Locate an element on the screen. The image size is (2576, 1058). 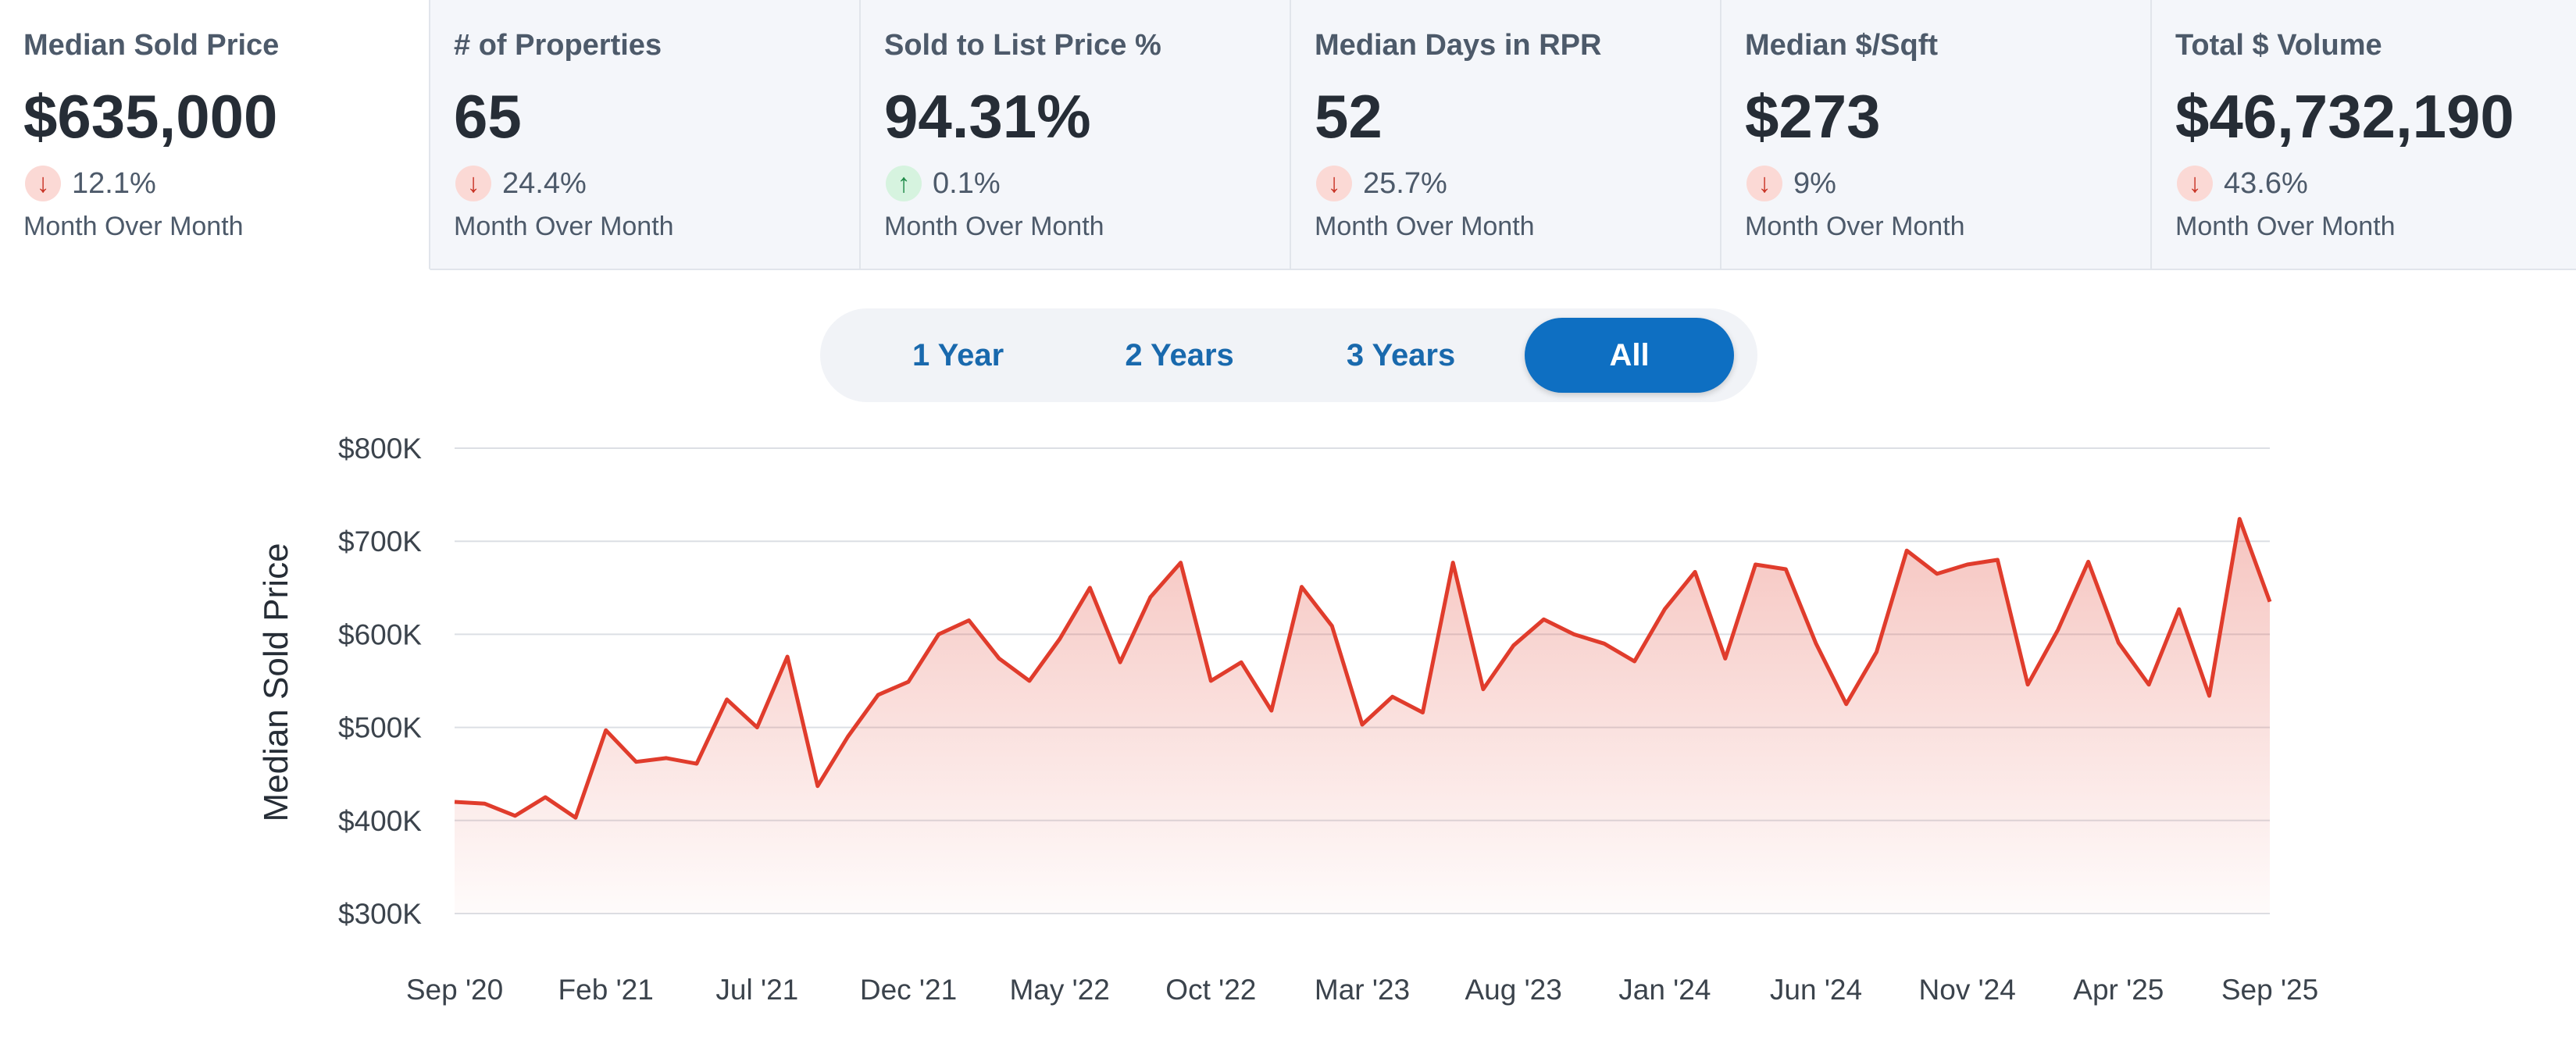
y-axis-title: Median Sold Price is located at coordinates (276, 682).